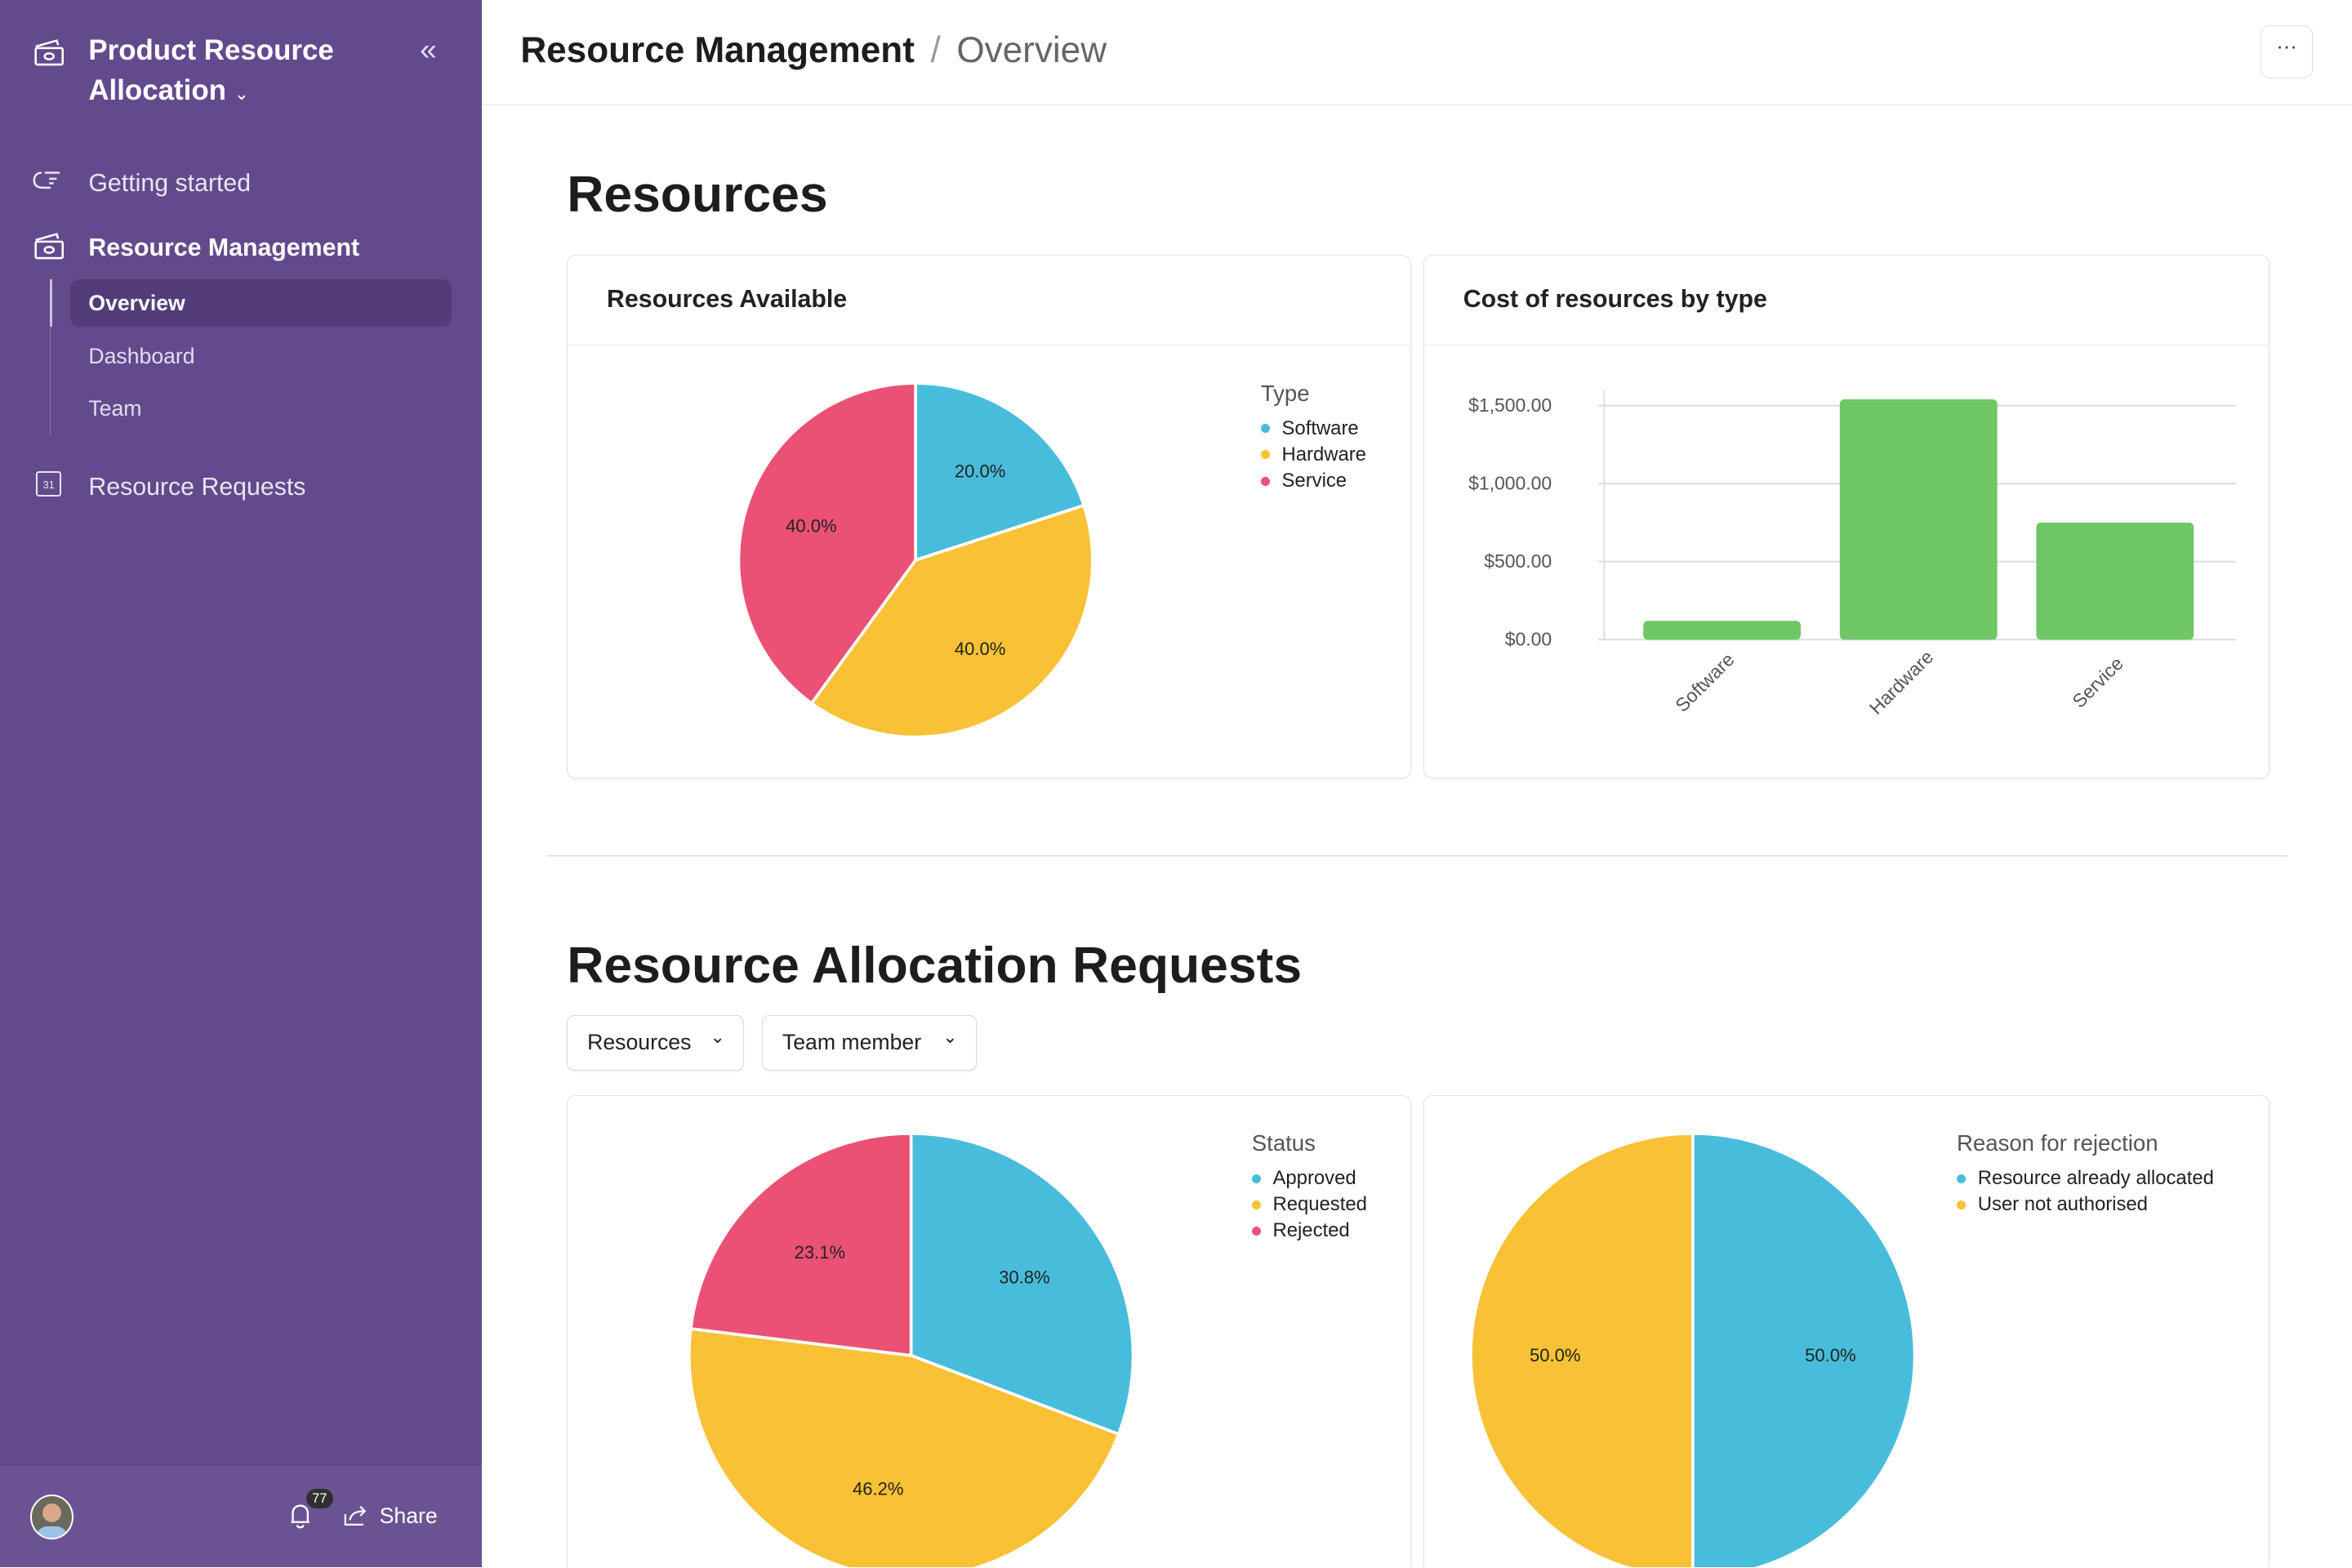 The image size is (2352, 1568). I want to click on y-tick-label: $0.00, so click(1528, 639).